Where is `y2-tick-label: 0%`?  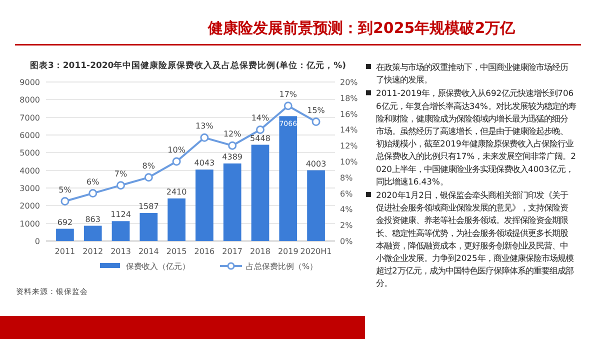
y2-tick-label: 0% is located at coordinates (347, 241).